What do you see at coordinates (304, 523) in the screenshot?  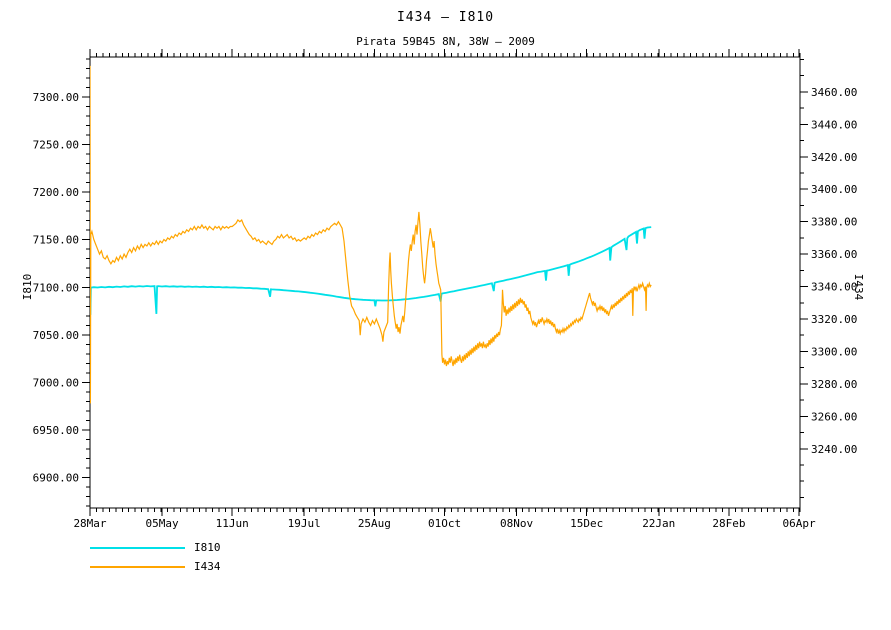 I see `x-tick-label: 19Jul` at bounding box center [304, 523].